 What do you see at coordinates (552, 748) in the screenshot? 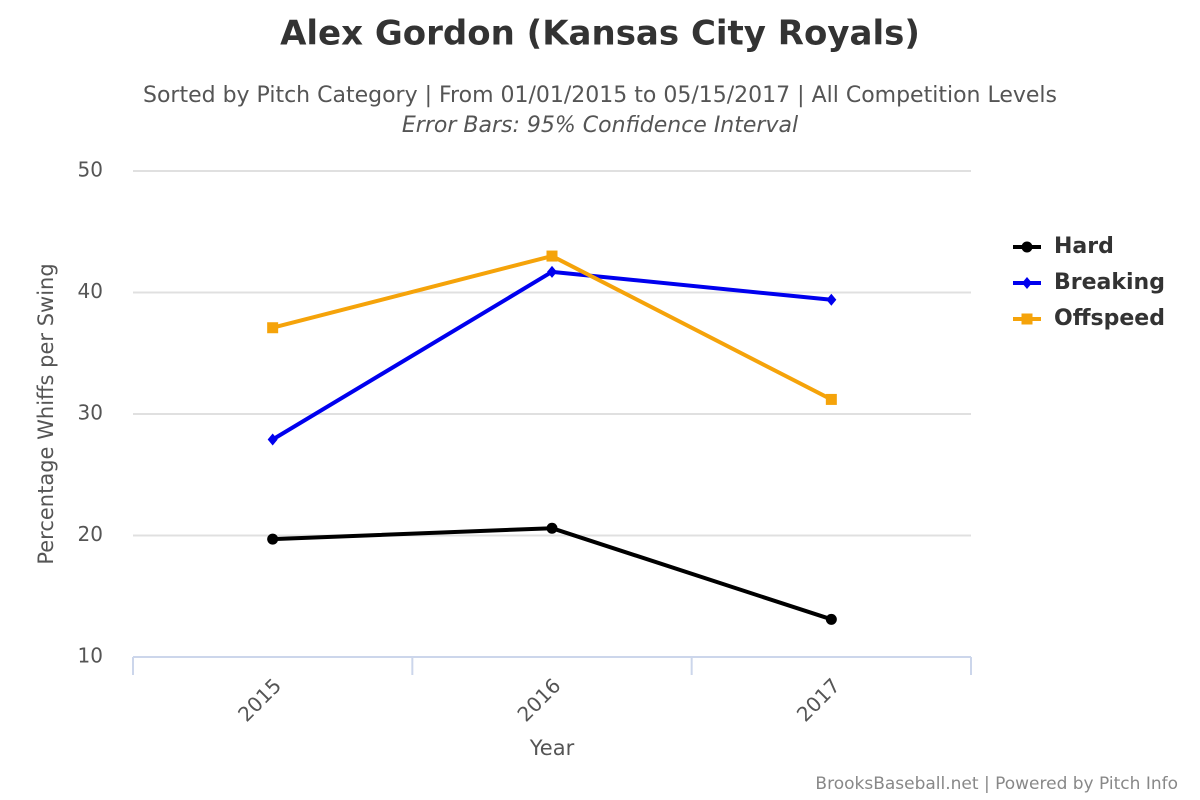
I see `x-axis-title: Year` at bounding box center [552, 748].